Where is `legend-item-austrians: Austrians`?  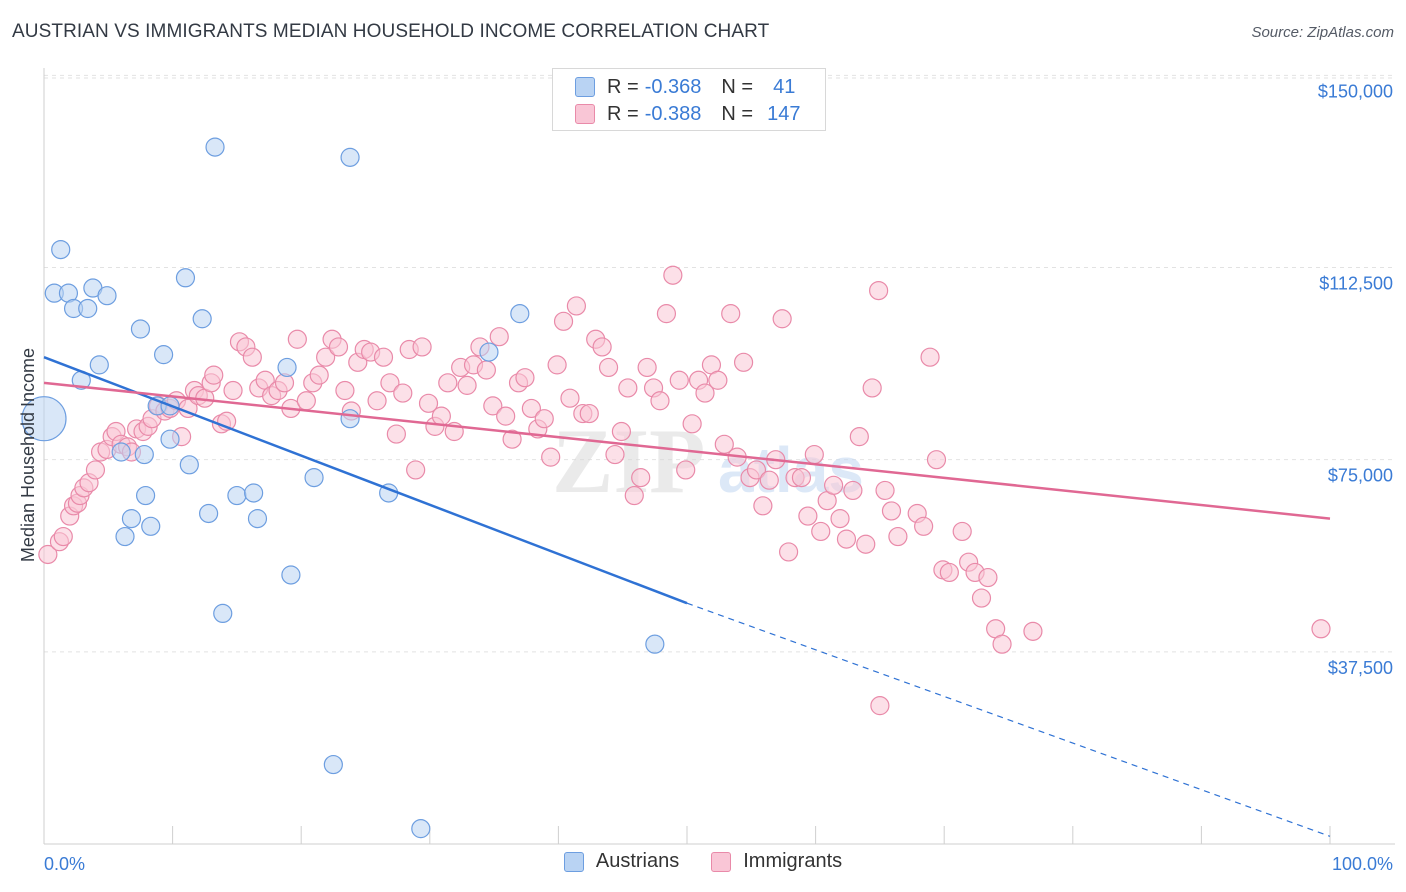 legend-item-austrians: Austrians is located at coordinates (621, 861).